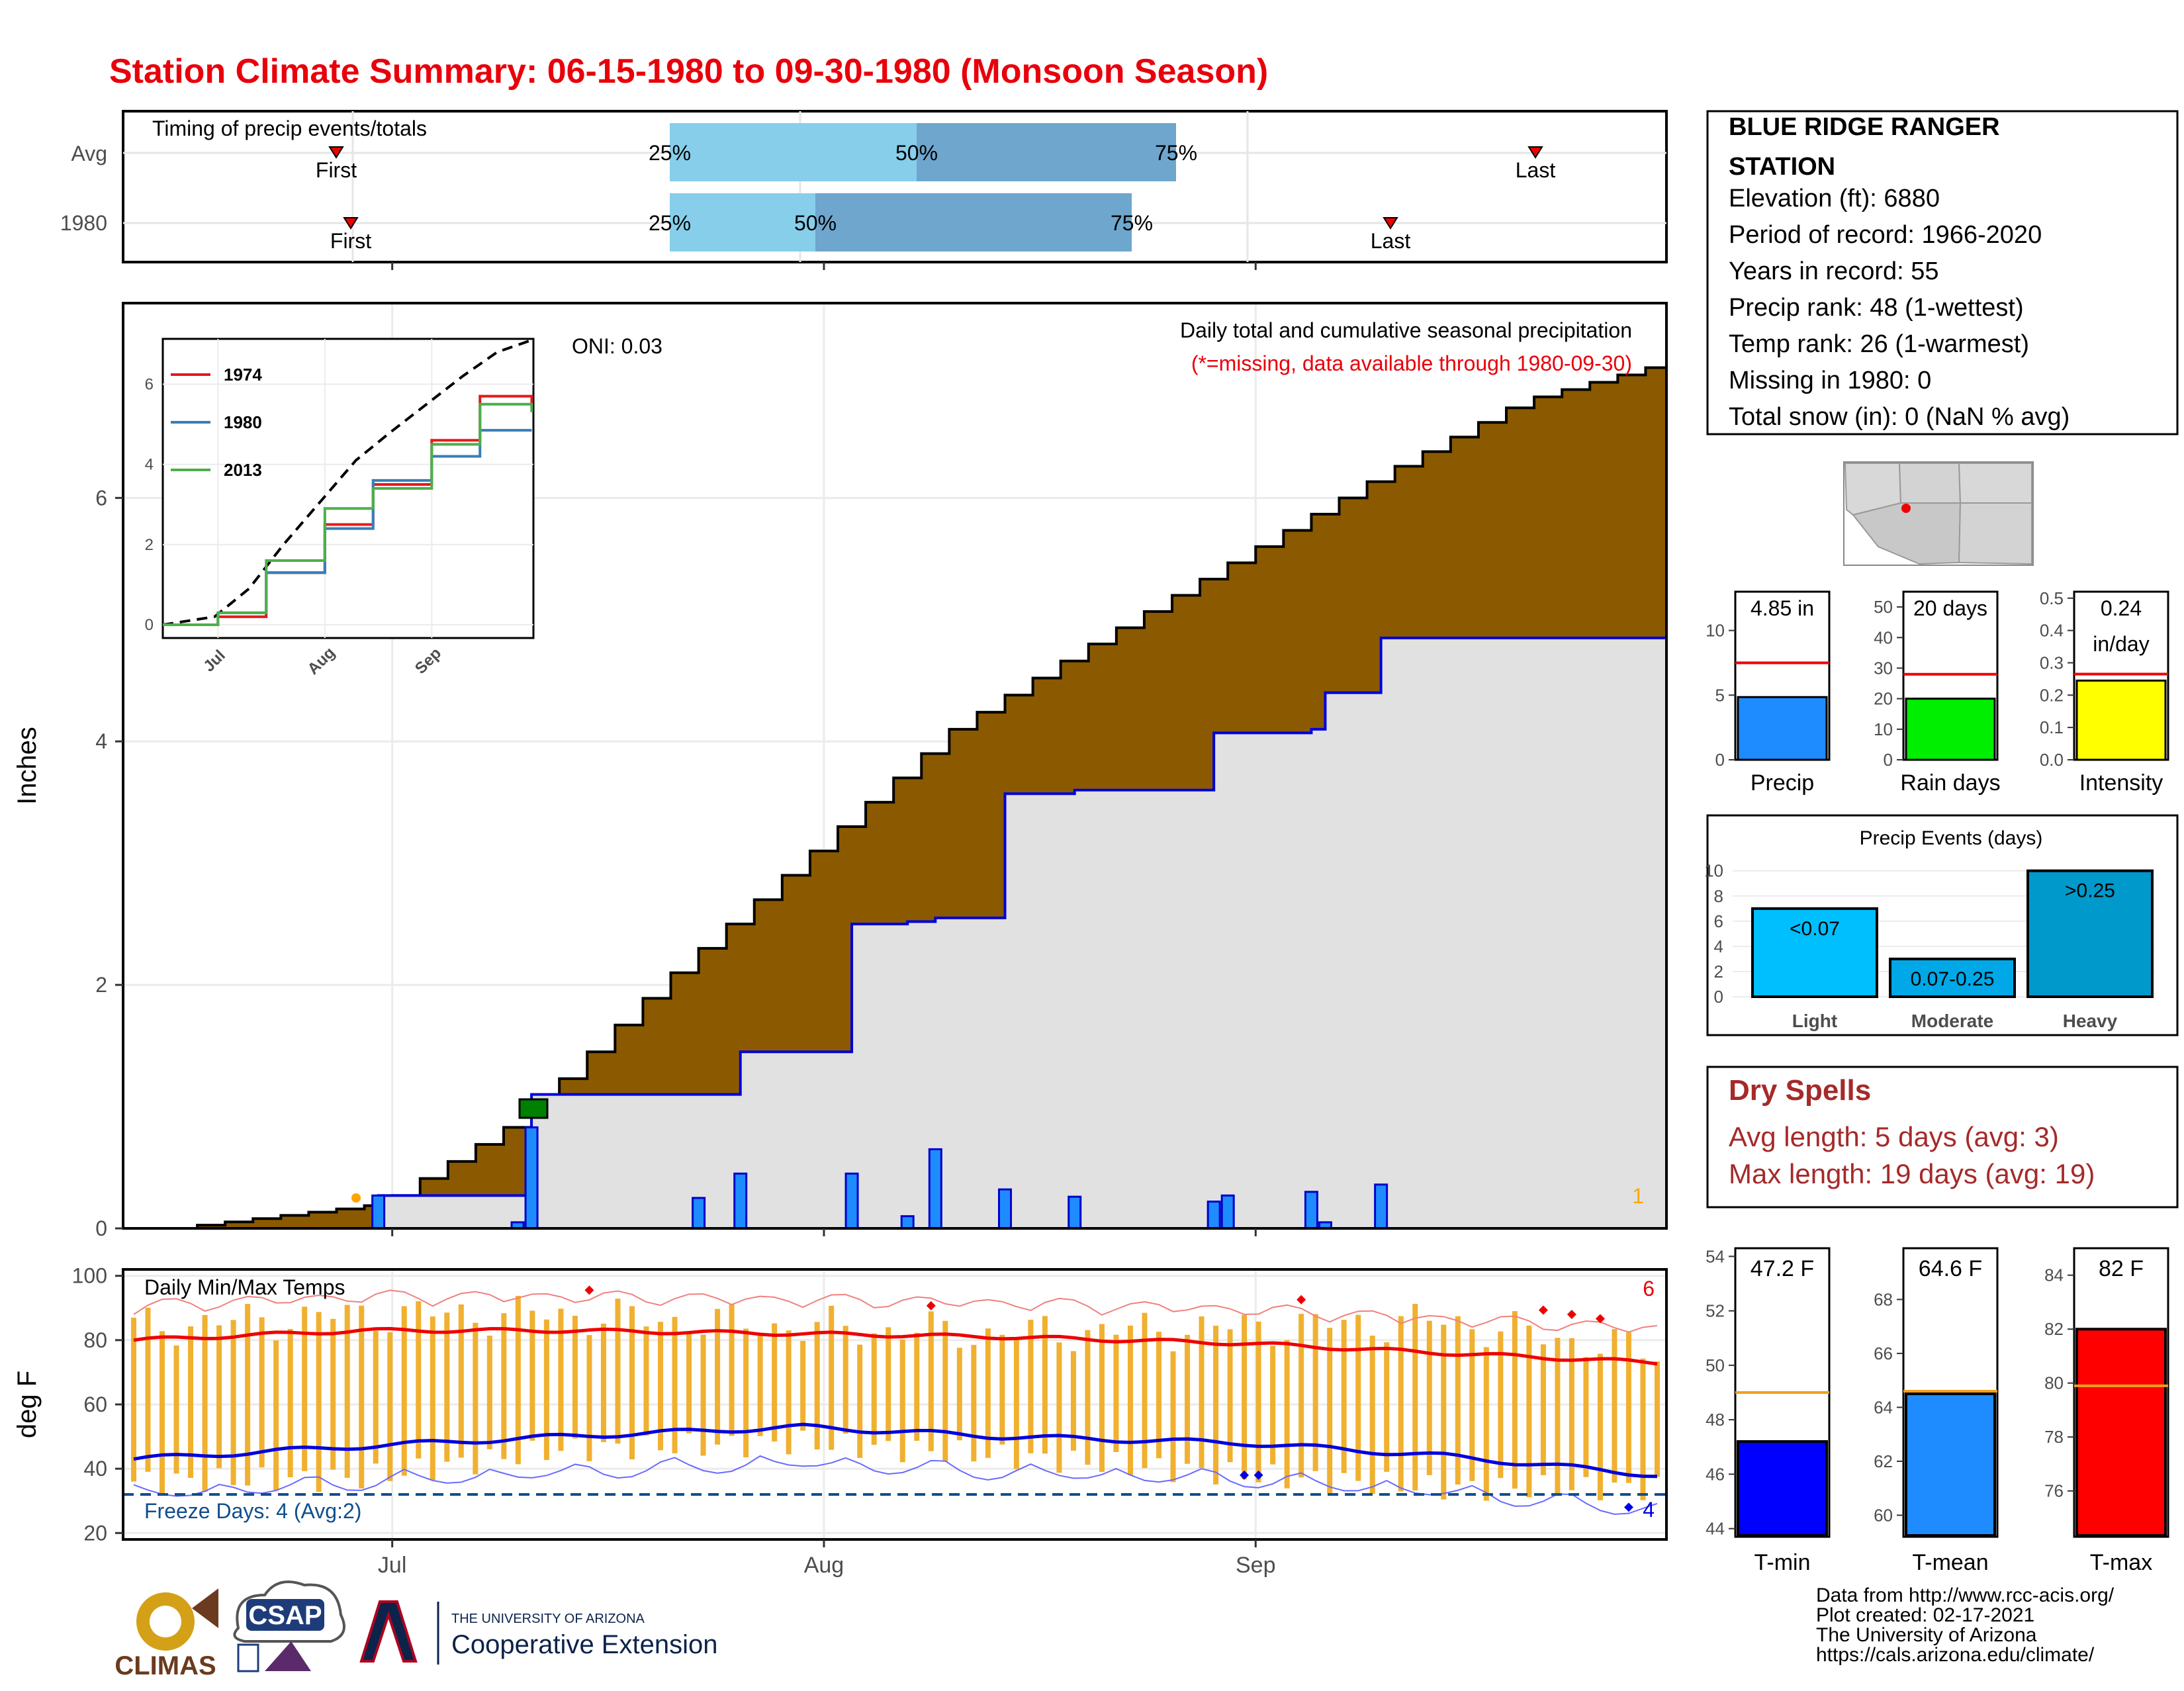 The image size is (2184, 1691). I want to click on hot-days-count: 6, so click(1649, 1289).